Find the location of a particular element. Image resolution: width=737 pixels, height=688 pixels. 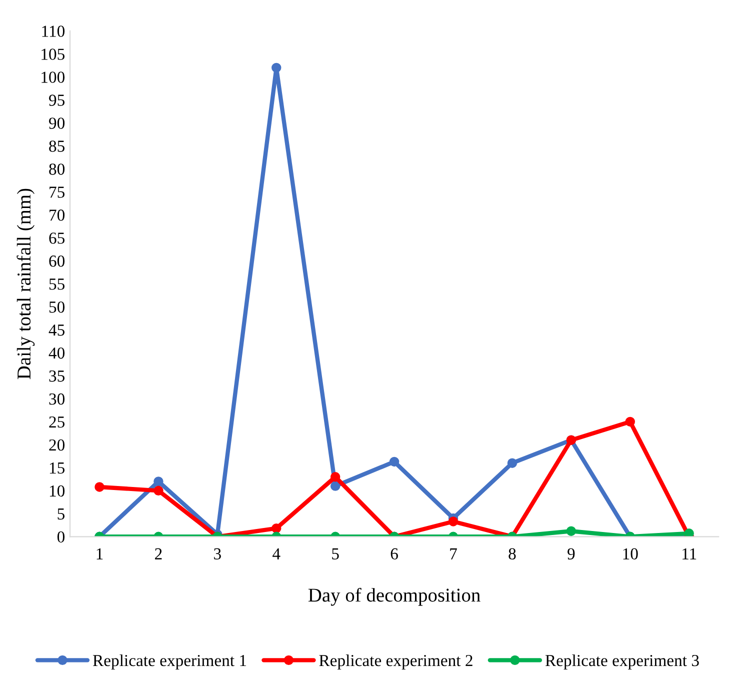

y-tick-label: 10 is located at coordinates (57, 491).